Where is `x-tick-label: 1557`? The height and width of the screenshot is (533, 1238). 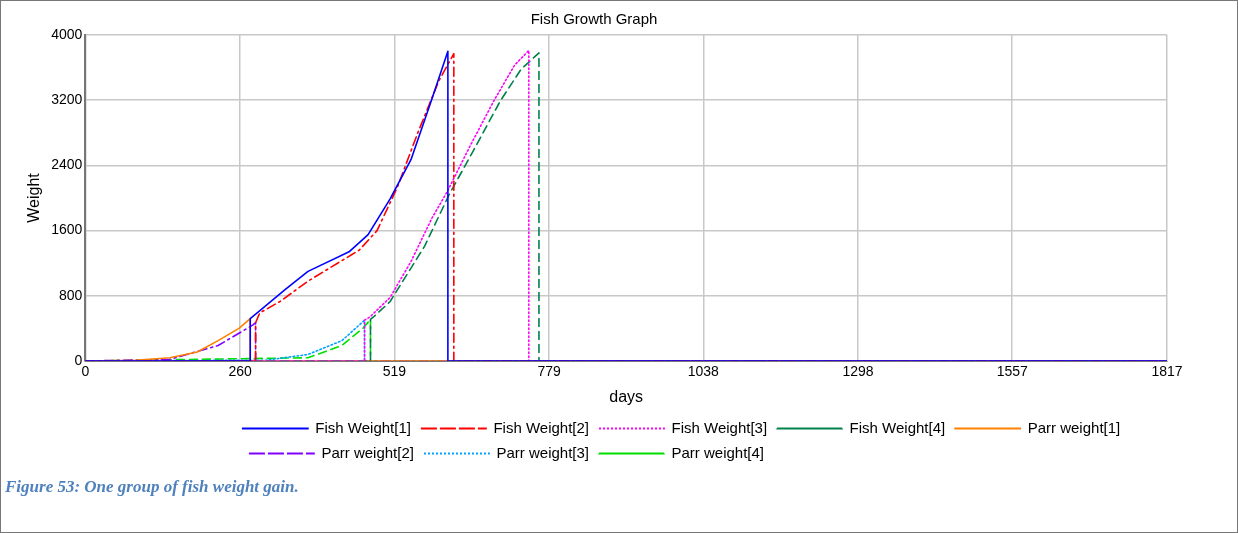 x-tick-label: 1557 is located at coordinates (1012, 371).